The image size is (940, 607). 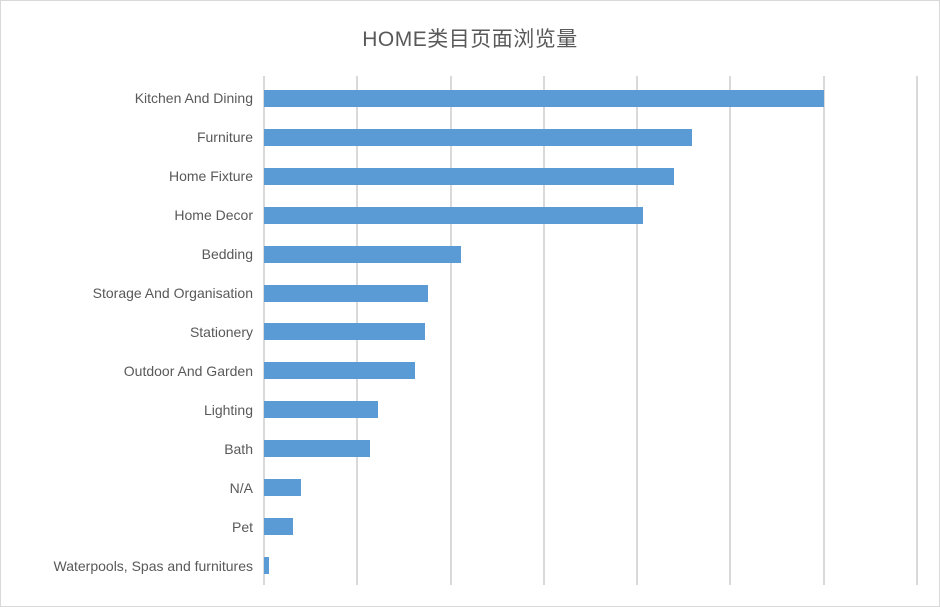 I want to click on bar-kitchen-and-dining, so click(x=544, y=98).